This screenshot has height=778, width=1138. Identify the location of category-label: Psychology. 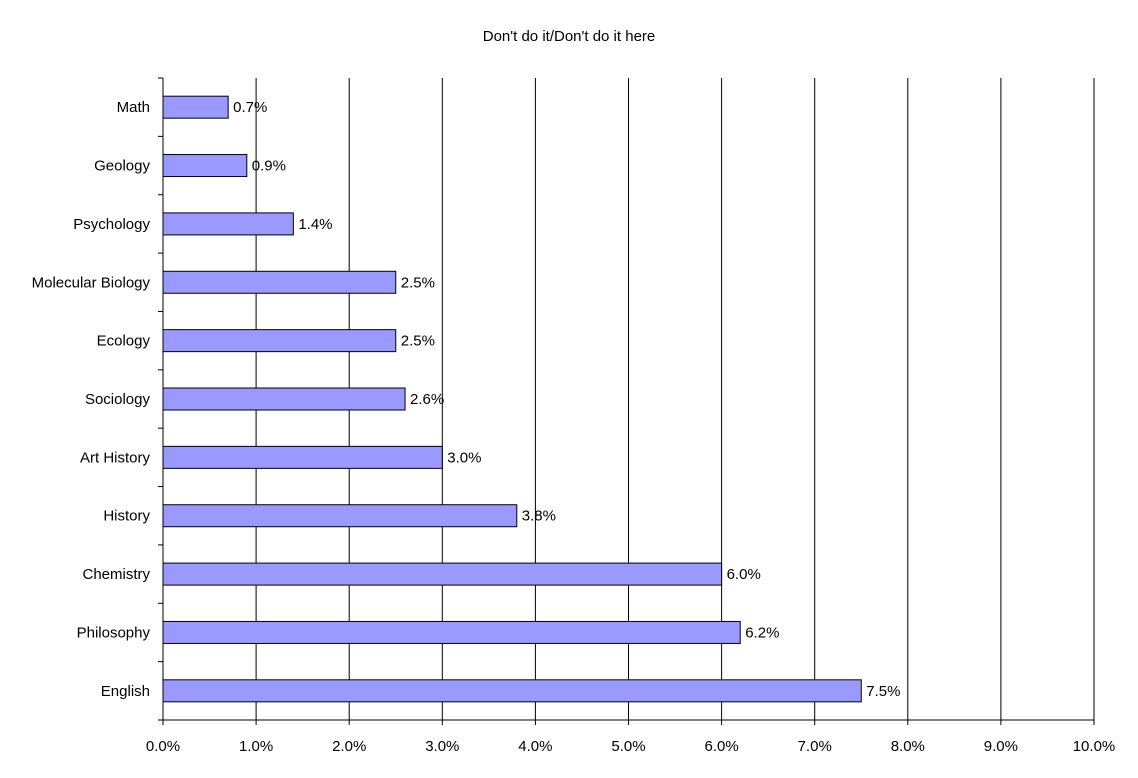
(111, 224).